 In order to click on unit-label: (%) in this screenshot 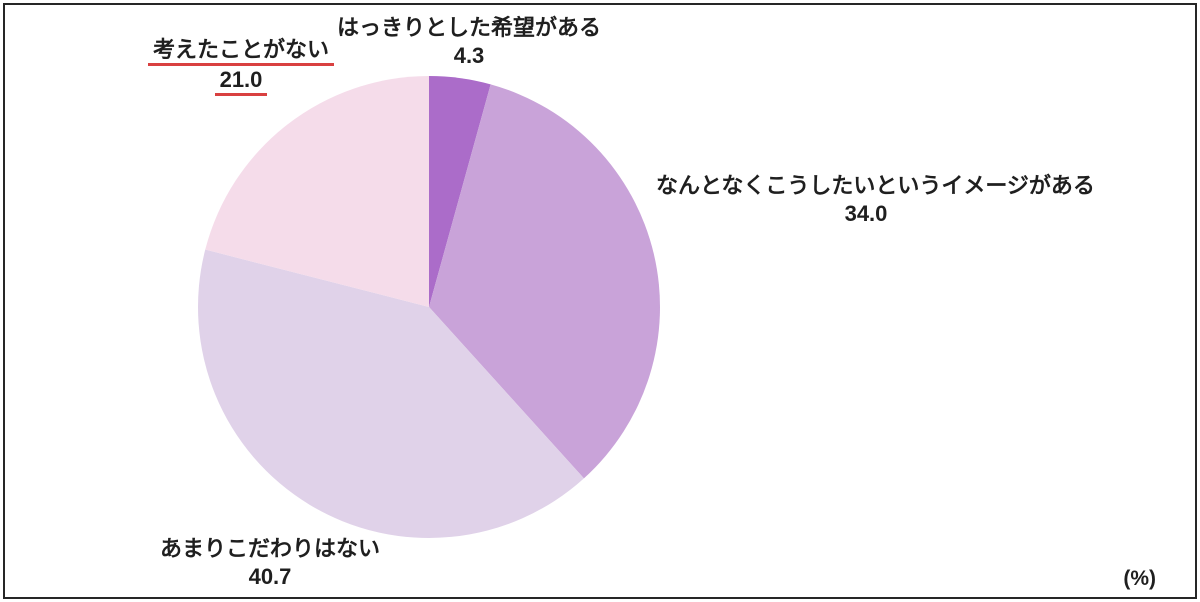, I will do `click(1139, 578)`.